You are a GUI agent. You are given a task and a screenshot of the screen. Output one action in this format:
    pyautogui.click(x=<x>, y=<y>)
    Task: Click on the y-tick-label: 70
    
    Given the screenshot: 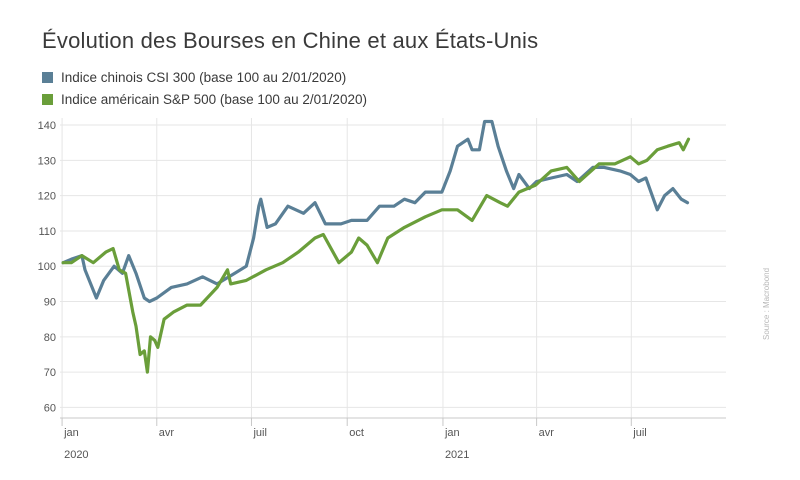 What is the action you would take?
    pyautogui.click(x=50, y=373)
    